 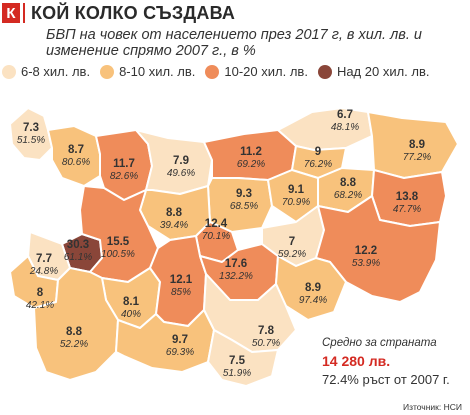 What do you see at coordinates (383, 71) in the screenshot?
I see `legend-label: Над 20 хил. лв.` at bounding box center [383, 71].